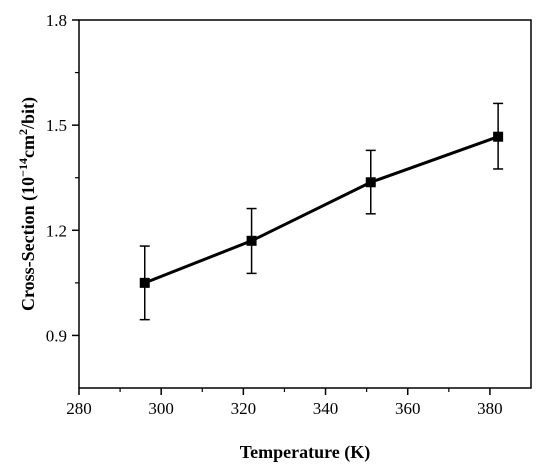 The image size is (550, 472). What do you see at coordinates (28, 244) in the screenshot?
I see `y-axis-label-prefix: Cross-Section (10` at bounding box center [28, 244].